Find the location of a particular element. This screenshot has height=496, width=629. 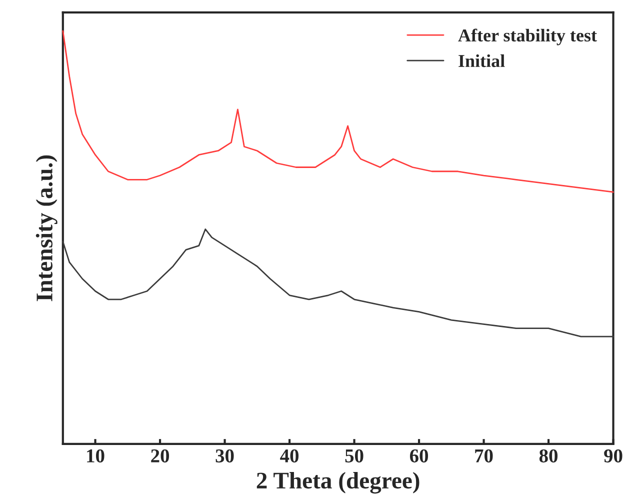

x-tick-label: 20 is located at coordinates (160, 455).